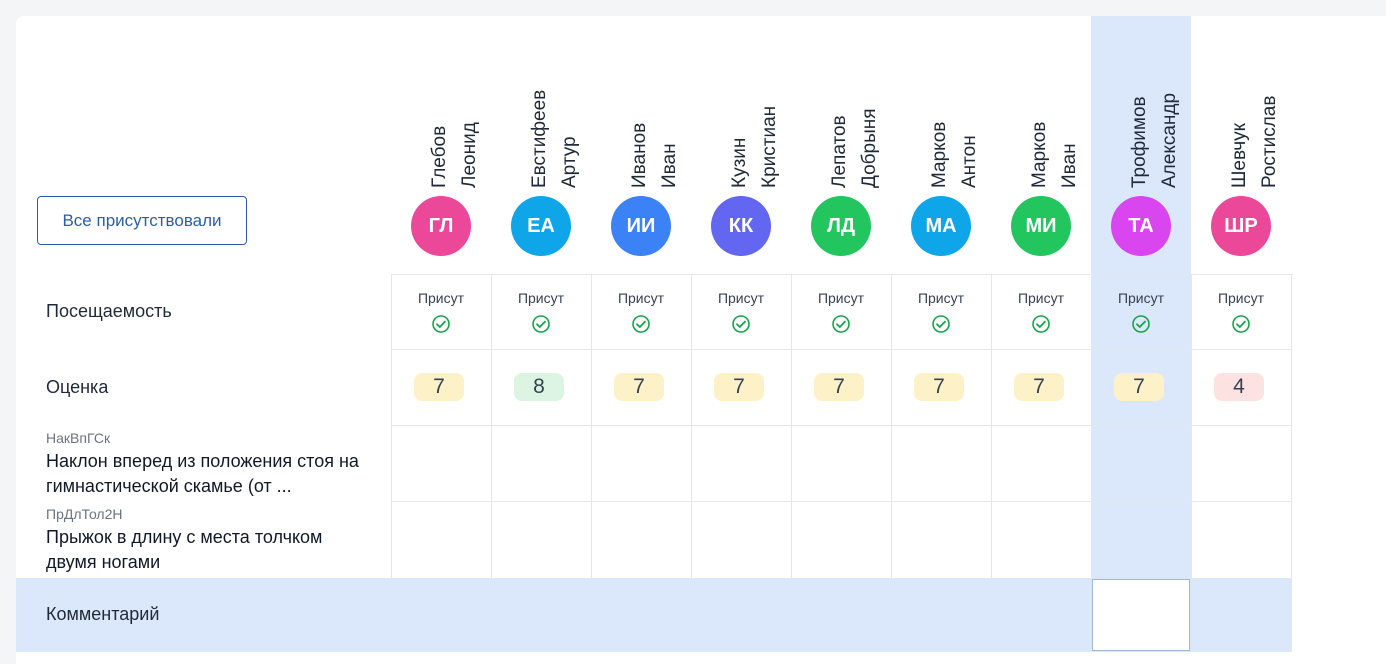 The image size is (1386, 664). I want to click on avatar: МА, so click(941, 226).